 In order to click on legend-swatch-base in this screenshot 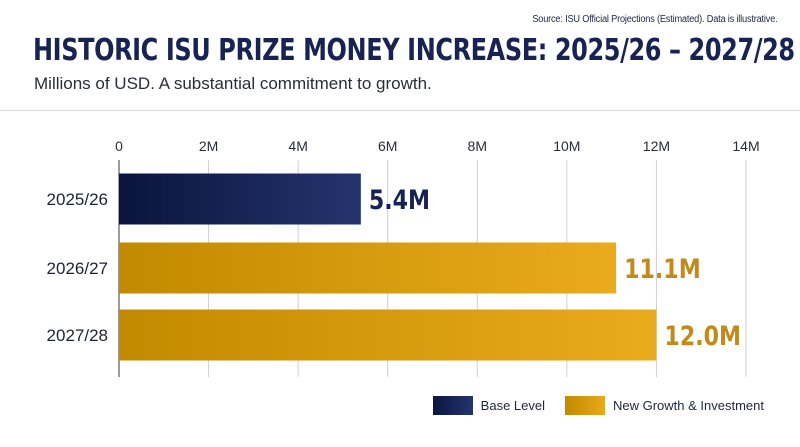, I will do `click(452, 405)`.